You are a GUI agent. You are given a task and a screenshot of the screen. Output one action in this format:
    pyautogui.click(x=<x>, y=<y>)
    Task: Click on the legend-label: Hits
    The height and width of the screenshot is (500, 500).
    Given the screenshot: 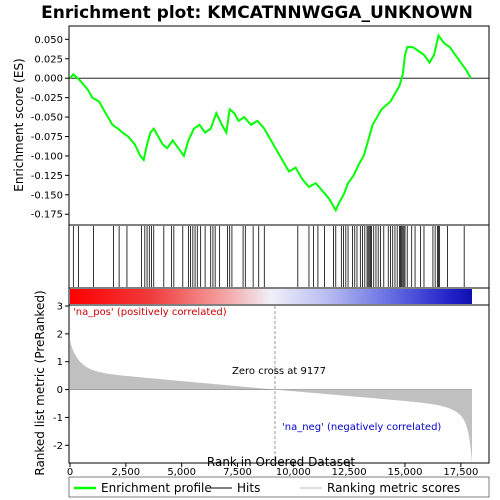 What is the action you would take?
    pyautogui.click(x=248, y=488)
    